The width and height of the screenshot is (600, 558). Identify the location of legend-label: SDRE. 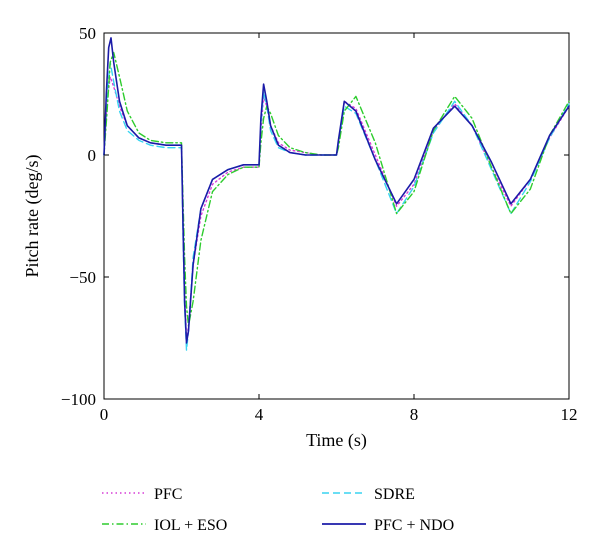
(394, 494).